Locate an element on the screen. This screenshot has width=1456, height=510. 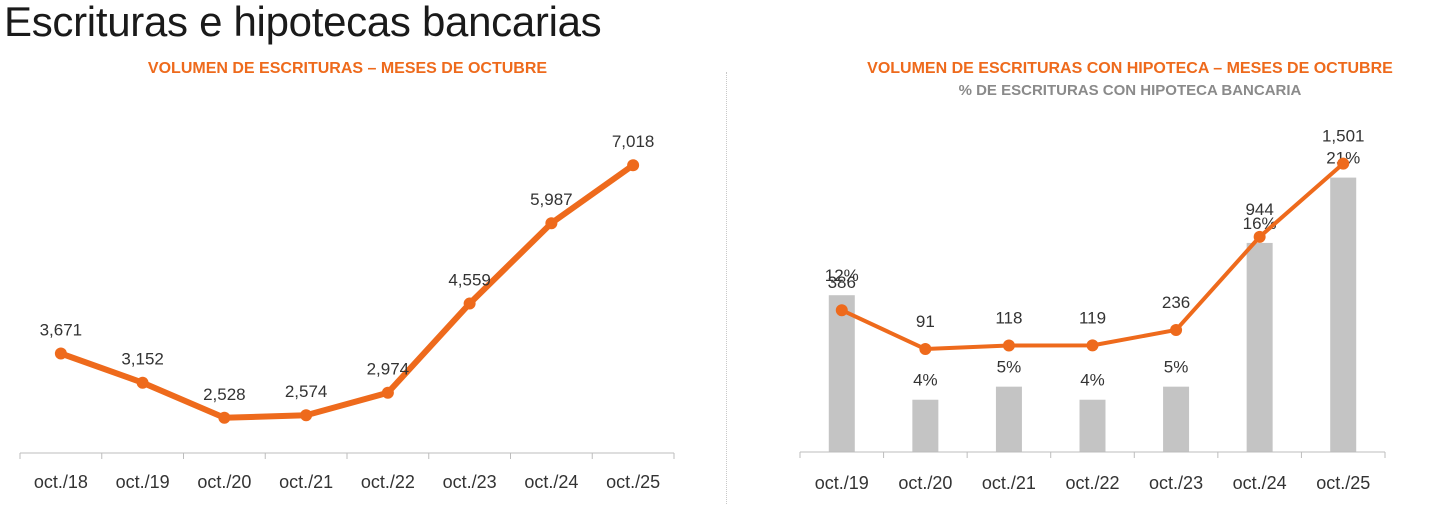
chart-divider is located at coordinates (726, 288).